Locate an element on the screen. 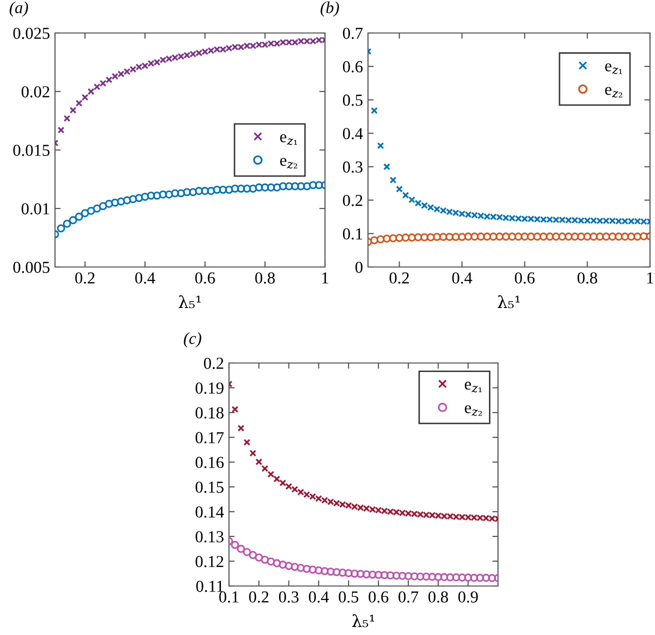 This screenshot has height=635, width=655. y-tick-label: 0.7 is located at coordinates (352, 34).